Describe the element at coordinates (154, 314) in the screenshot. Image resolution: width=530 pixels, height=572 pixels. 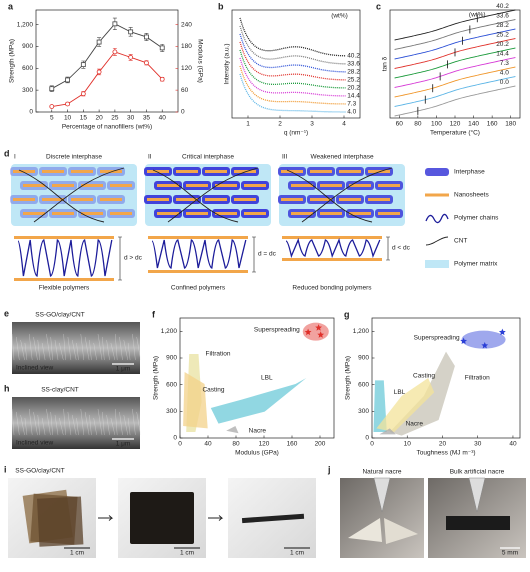
I see `panel-letter: f` at that location.